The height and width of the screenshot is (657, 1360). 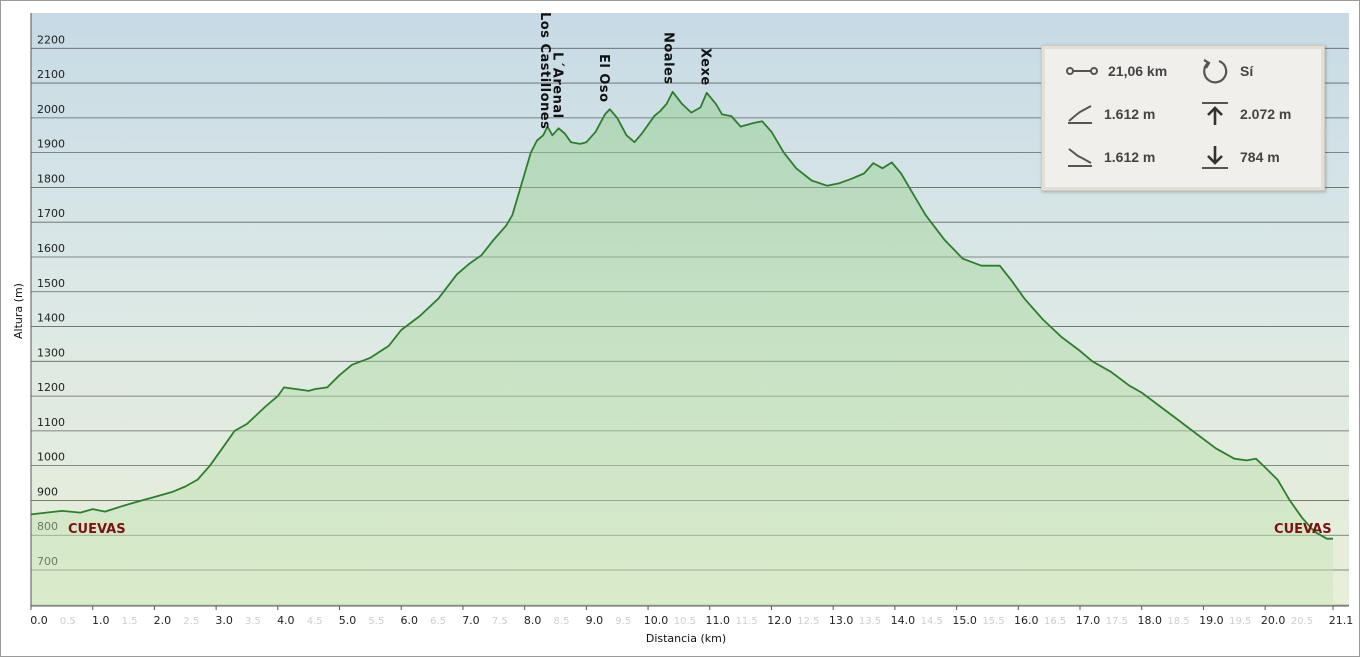 I want to click on loop-value: Sí, so click(x=1247, y=71).